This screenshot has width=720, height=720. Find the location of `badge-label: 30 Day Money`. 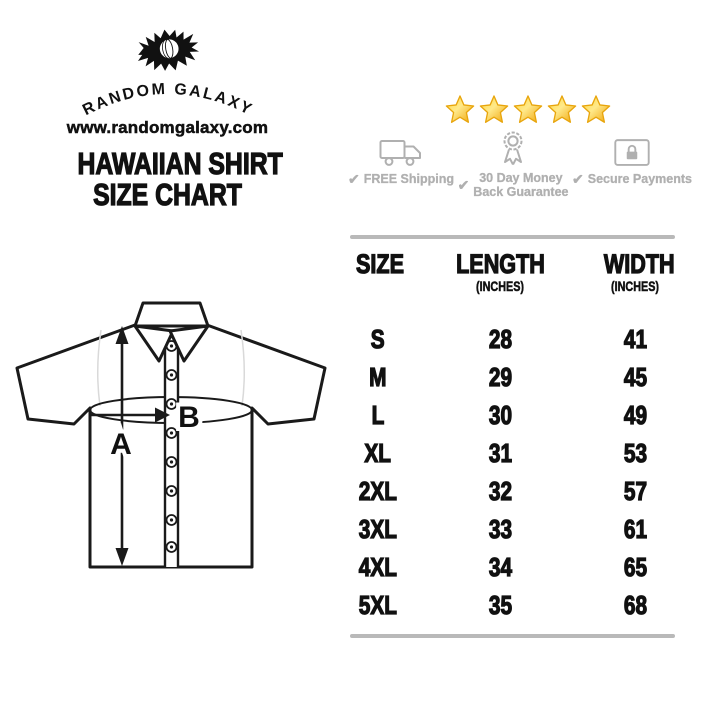

badge-label: 30 Day Money is located at coordinates (521, 178).